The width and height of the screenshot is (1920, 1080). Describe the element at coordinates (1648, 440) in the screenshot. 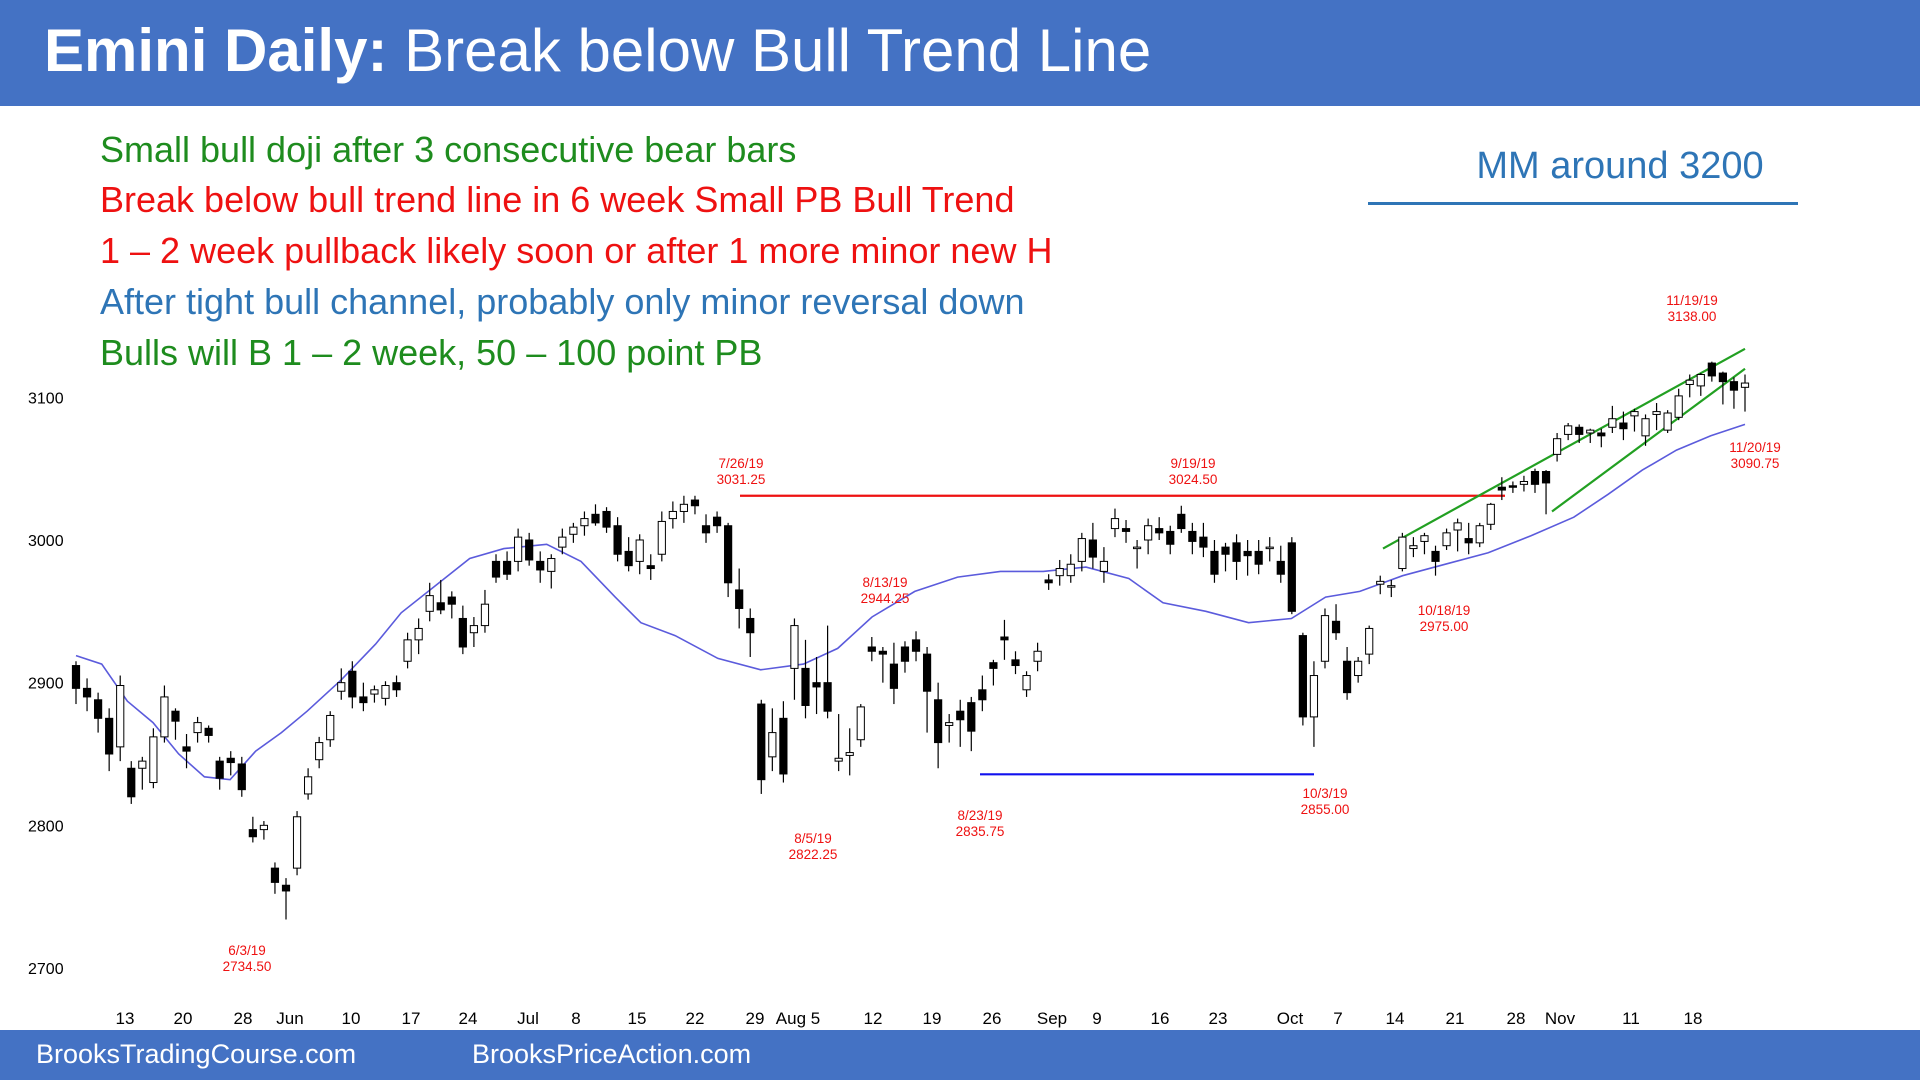

I see `channel_bottom-line` at that location.